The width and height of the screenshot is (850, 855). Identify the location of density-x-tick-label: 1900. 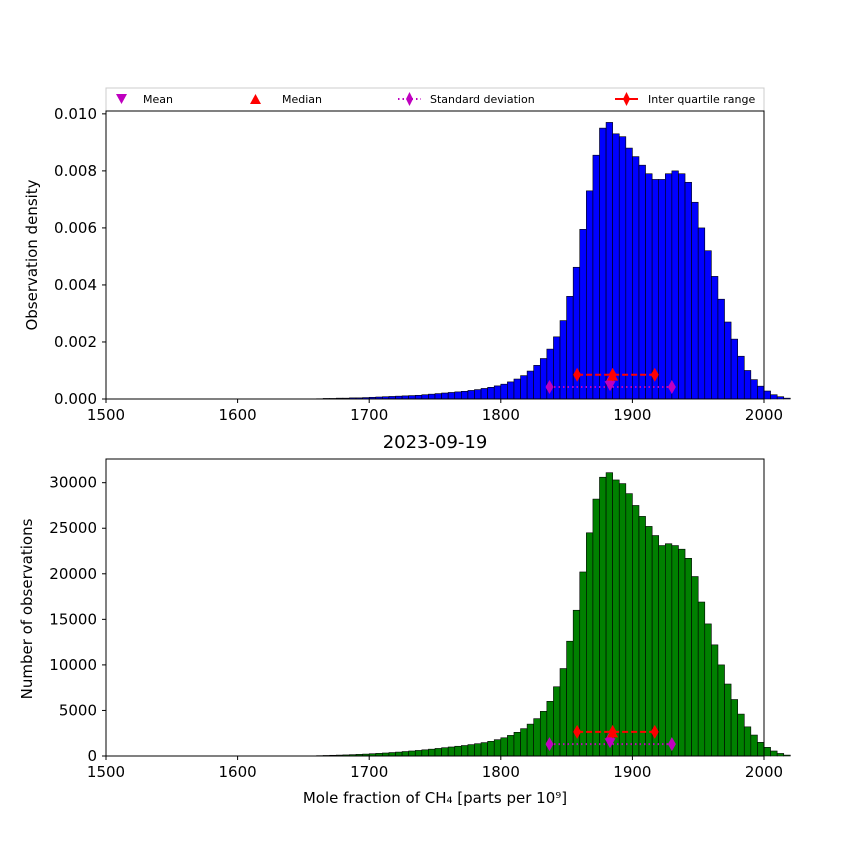
(632, 415).